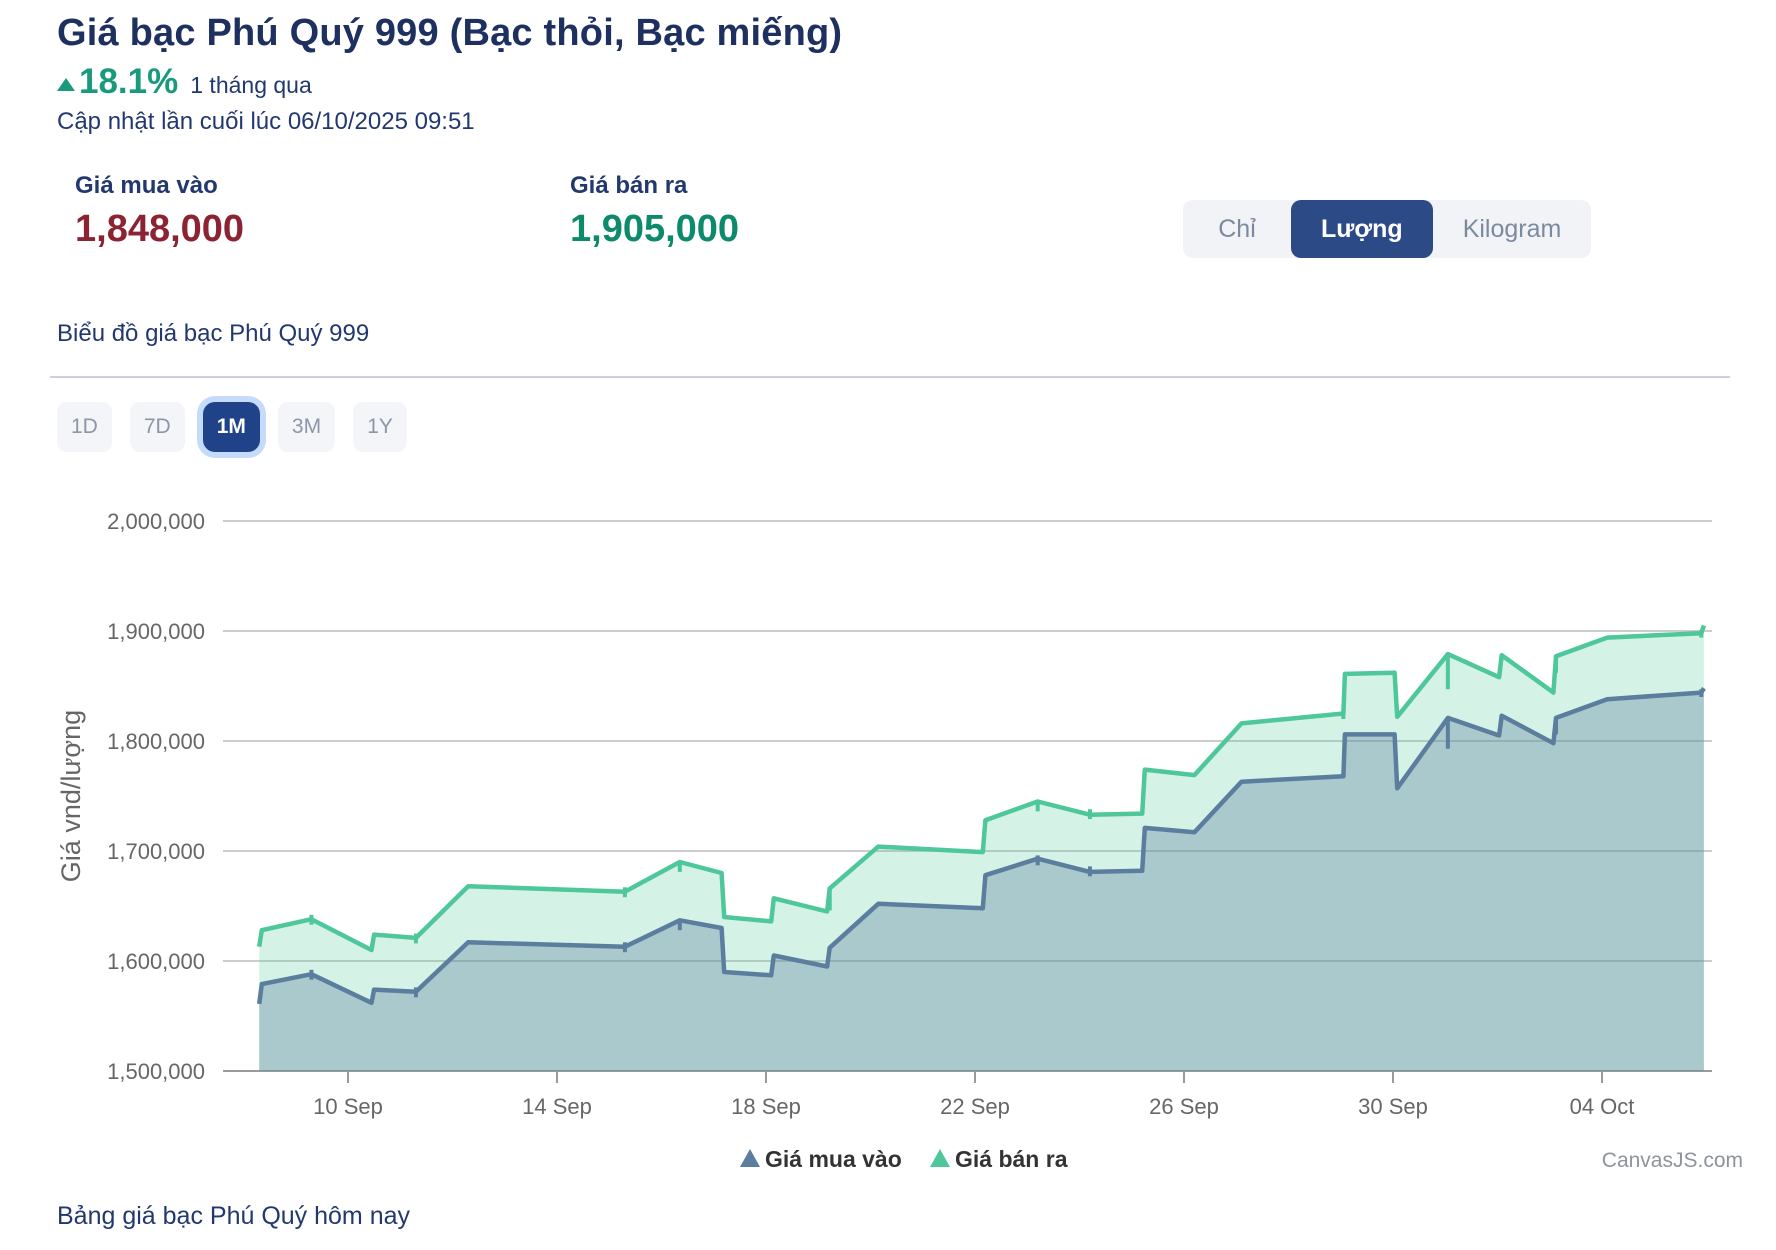 The image size is (1776, 1250). I want to click on range-toggle: 1D 7D 1M 3M 1Y, so click(232, 427).